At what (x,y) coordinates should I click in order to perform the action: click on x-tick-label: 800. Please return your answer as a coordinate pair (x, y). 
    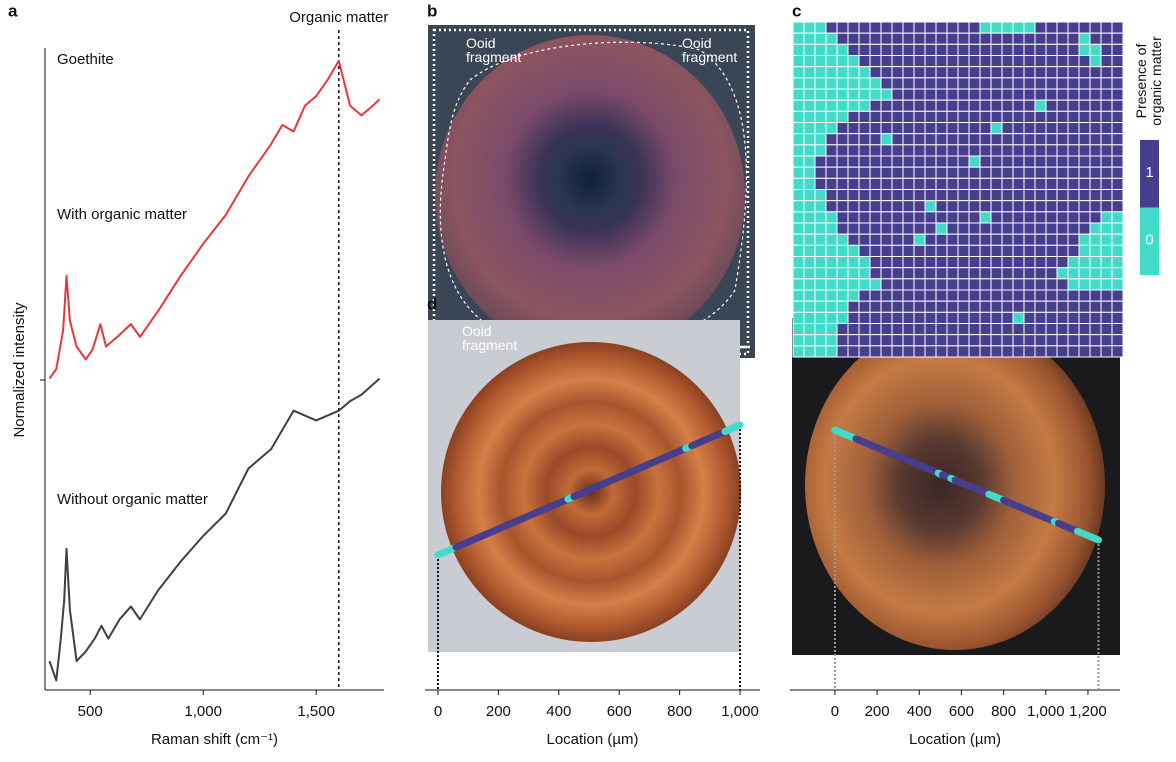
    Looking at the image, I should click on (1003, 711).